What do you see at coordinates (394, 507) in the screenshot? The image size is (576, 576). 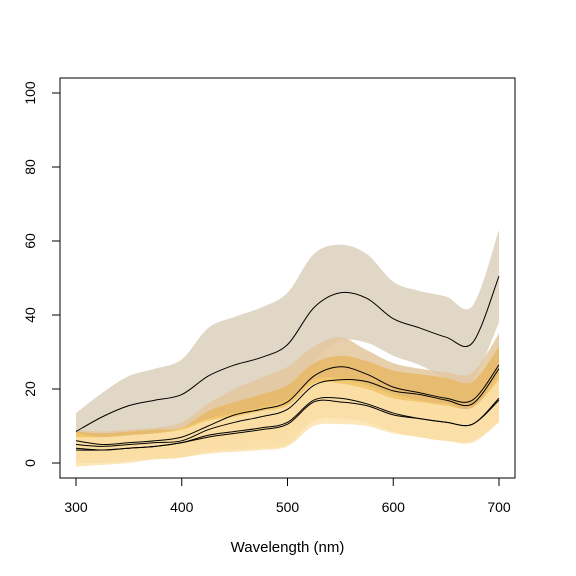 I see `x-tick-label: 600` at bounding box center [394, 507].